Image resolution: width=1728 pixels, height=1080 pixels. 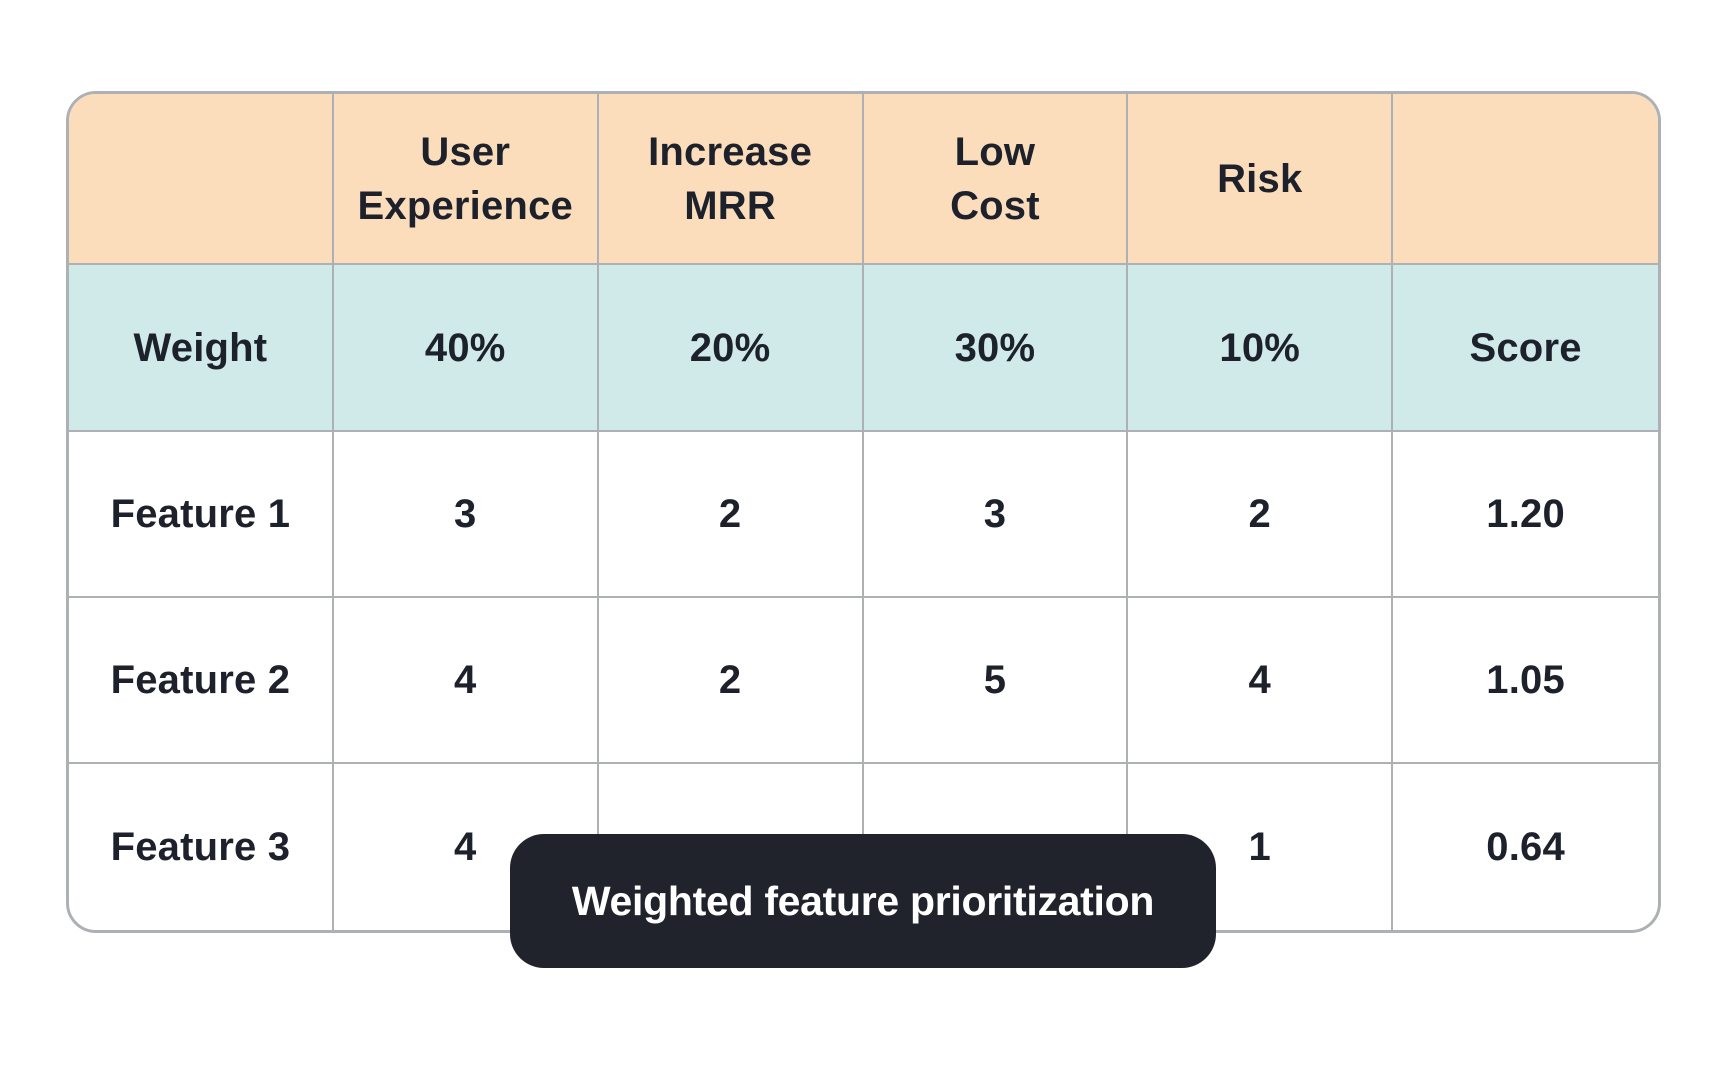 What do you see at coordinates (1525, 179) in the screenshot?
I see `criteria-header-score-spacer` at bounding box center [1525, 179].